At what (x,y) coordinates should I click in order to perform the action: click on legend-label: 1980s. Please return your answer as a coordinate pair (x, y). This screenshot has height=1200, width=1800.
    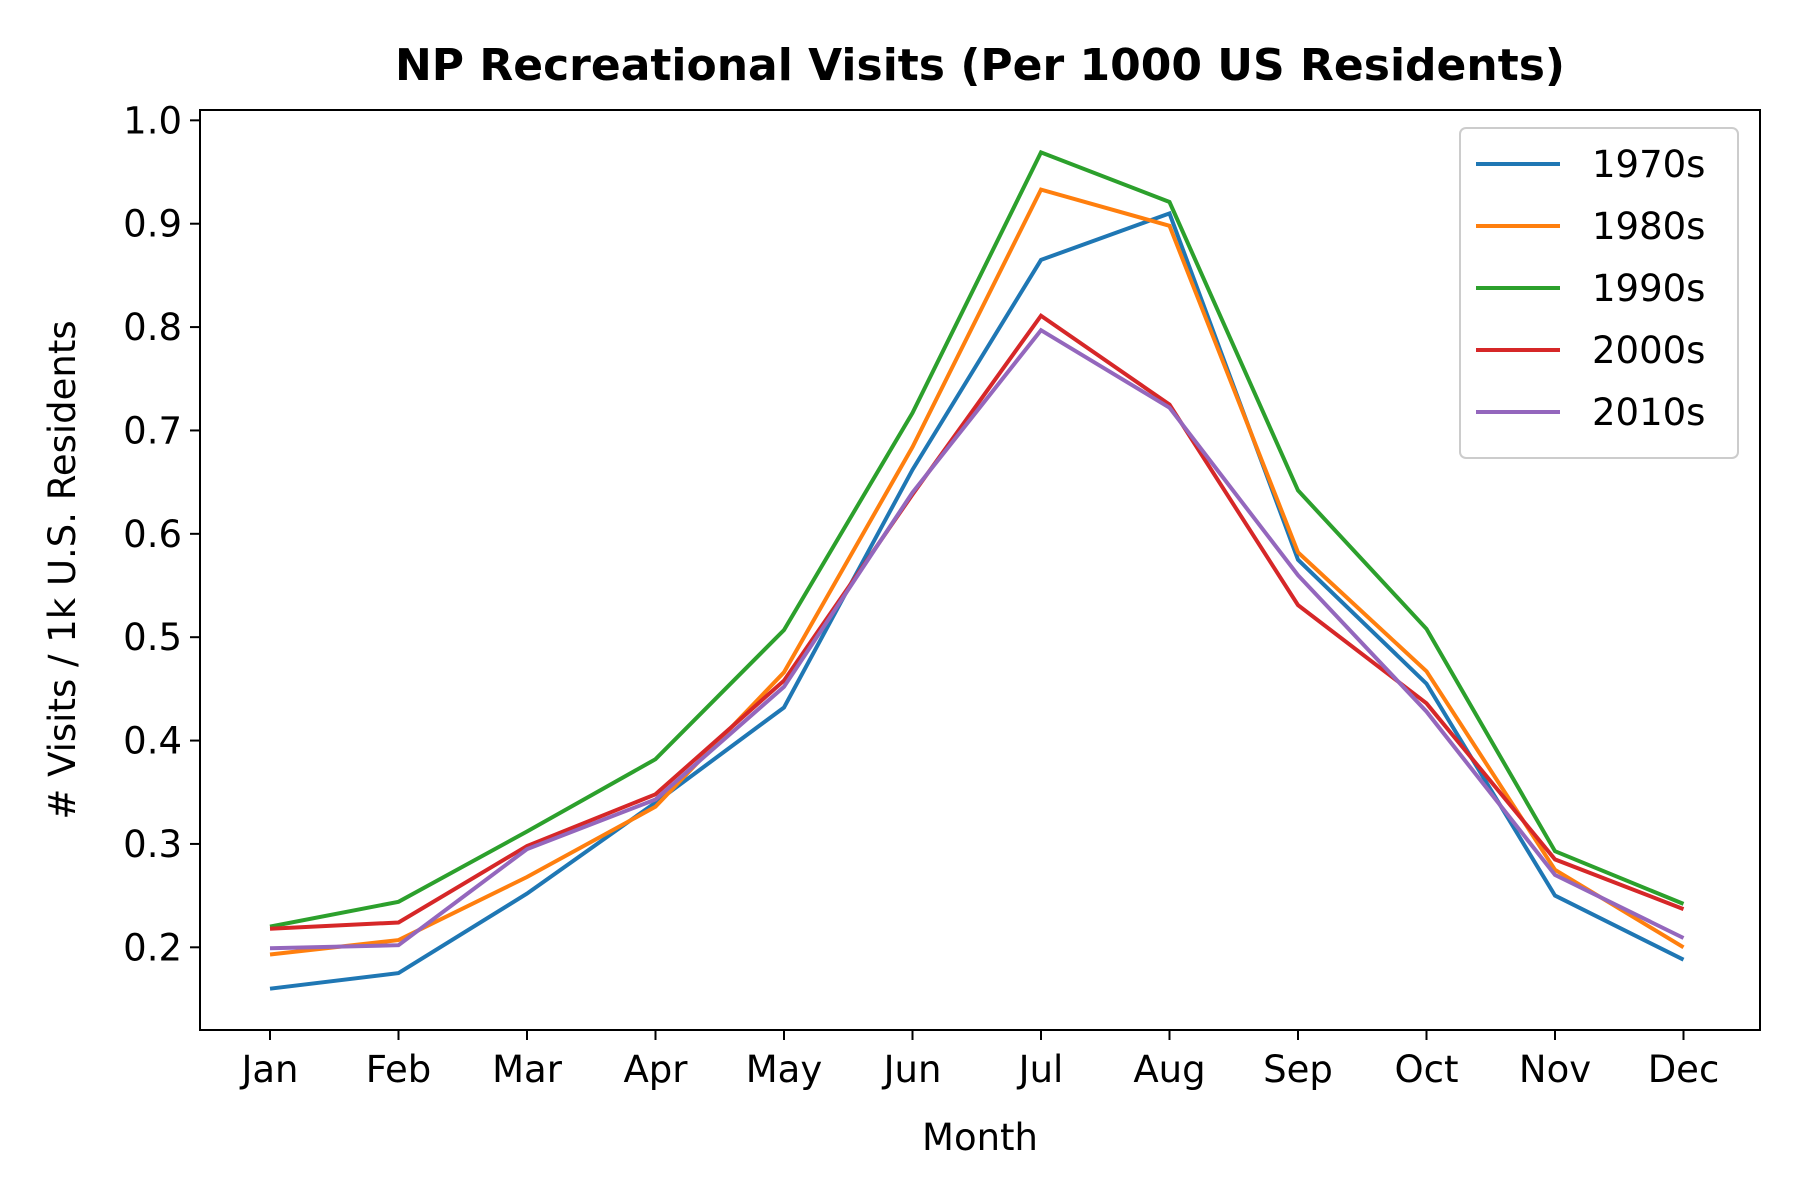
    Looking at the image, I should click on (1648, 226).